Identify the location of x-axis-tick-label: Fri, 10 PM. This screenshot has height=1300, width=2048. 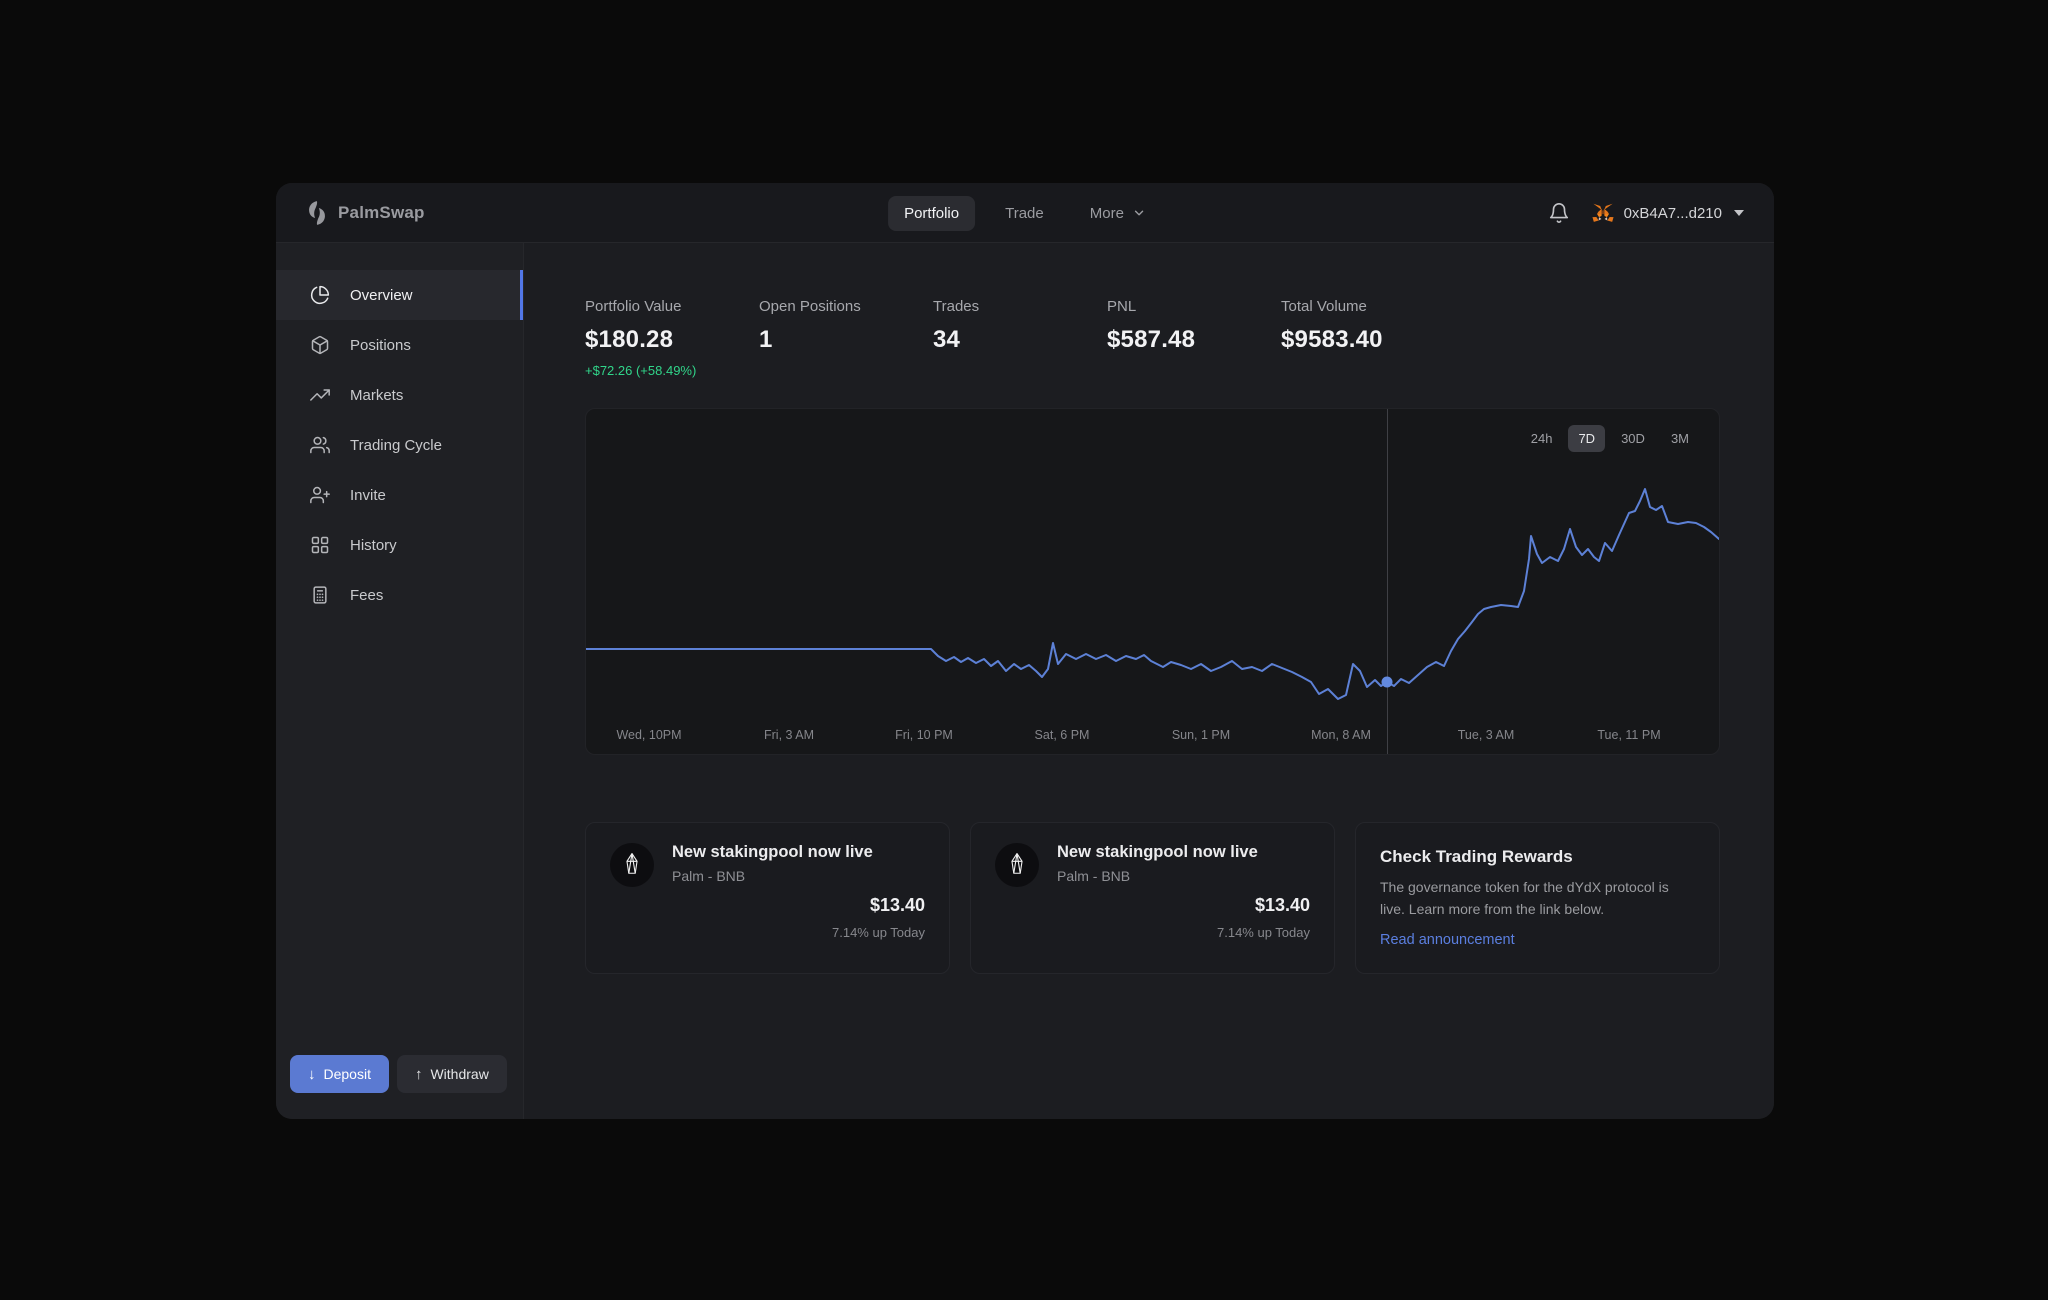
(924, 735).